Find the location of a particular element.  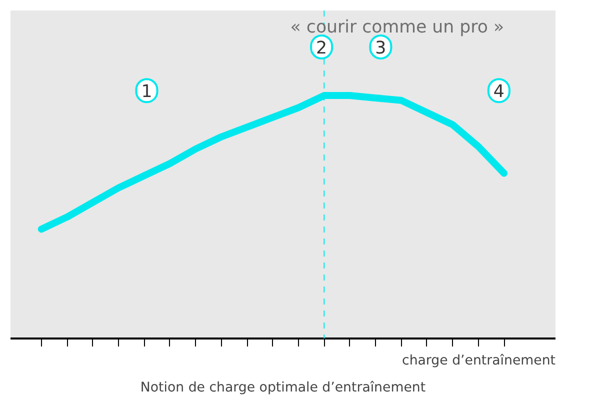

text: 2 is located at coordinates (322, 48).